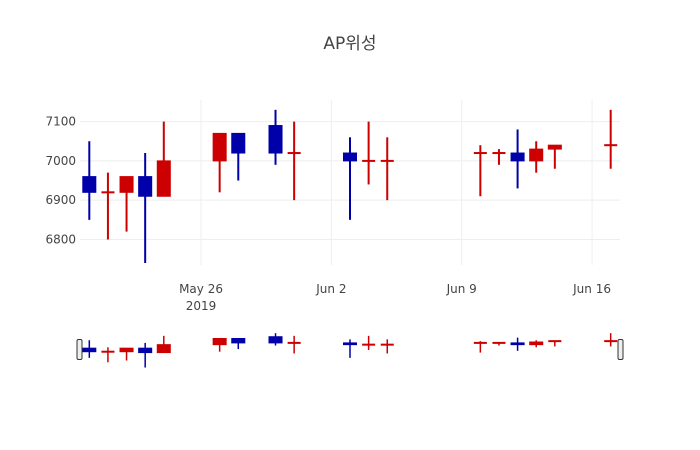 This screenshot has height=450, width=700. Describe the element at coordinates (591, 289) in the screenshot. I see `x-tick-label: Jun 16` at that location.